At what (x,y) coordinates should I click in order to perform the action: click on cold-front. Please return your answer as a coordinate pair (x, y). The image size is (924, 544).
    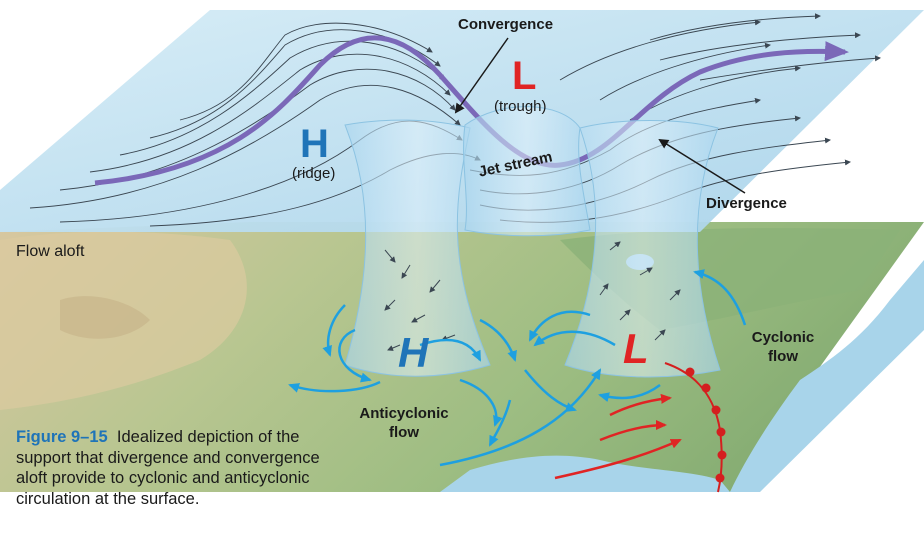
    Looking at the image, I should click on (695, 427).